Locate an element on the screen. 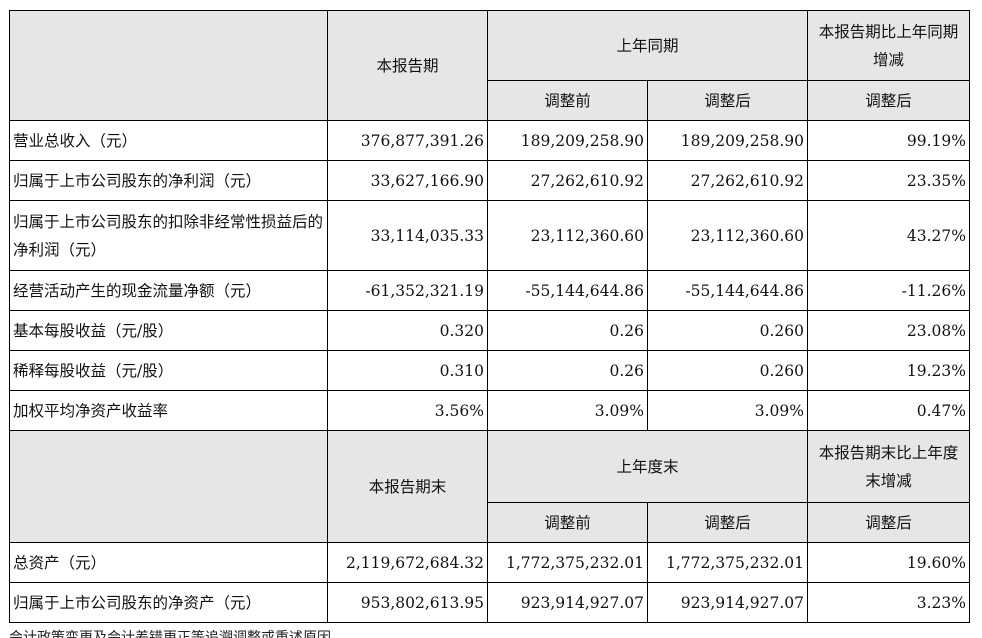  row-label: 归属于上市公司股东的扣除非经常性损益后的净利润（元） is located at coordinates (168, 235).